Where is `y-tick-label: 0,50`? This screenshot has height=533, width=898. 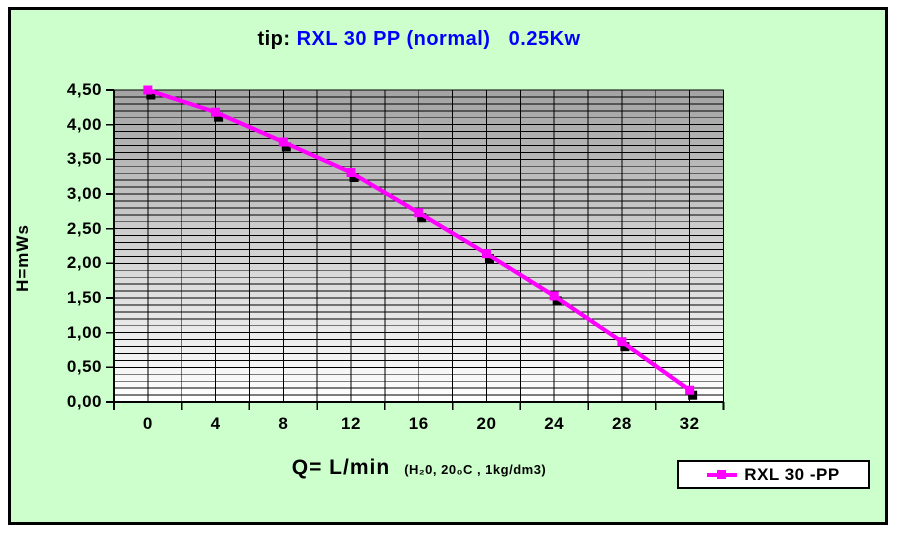
y-tick-label: 0,50 is located at coordinates (84, 367).